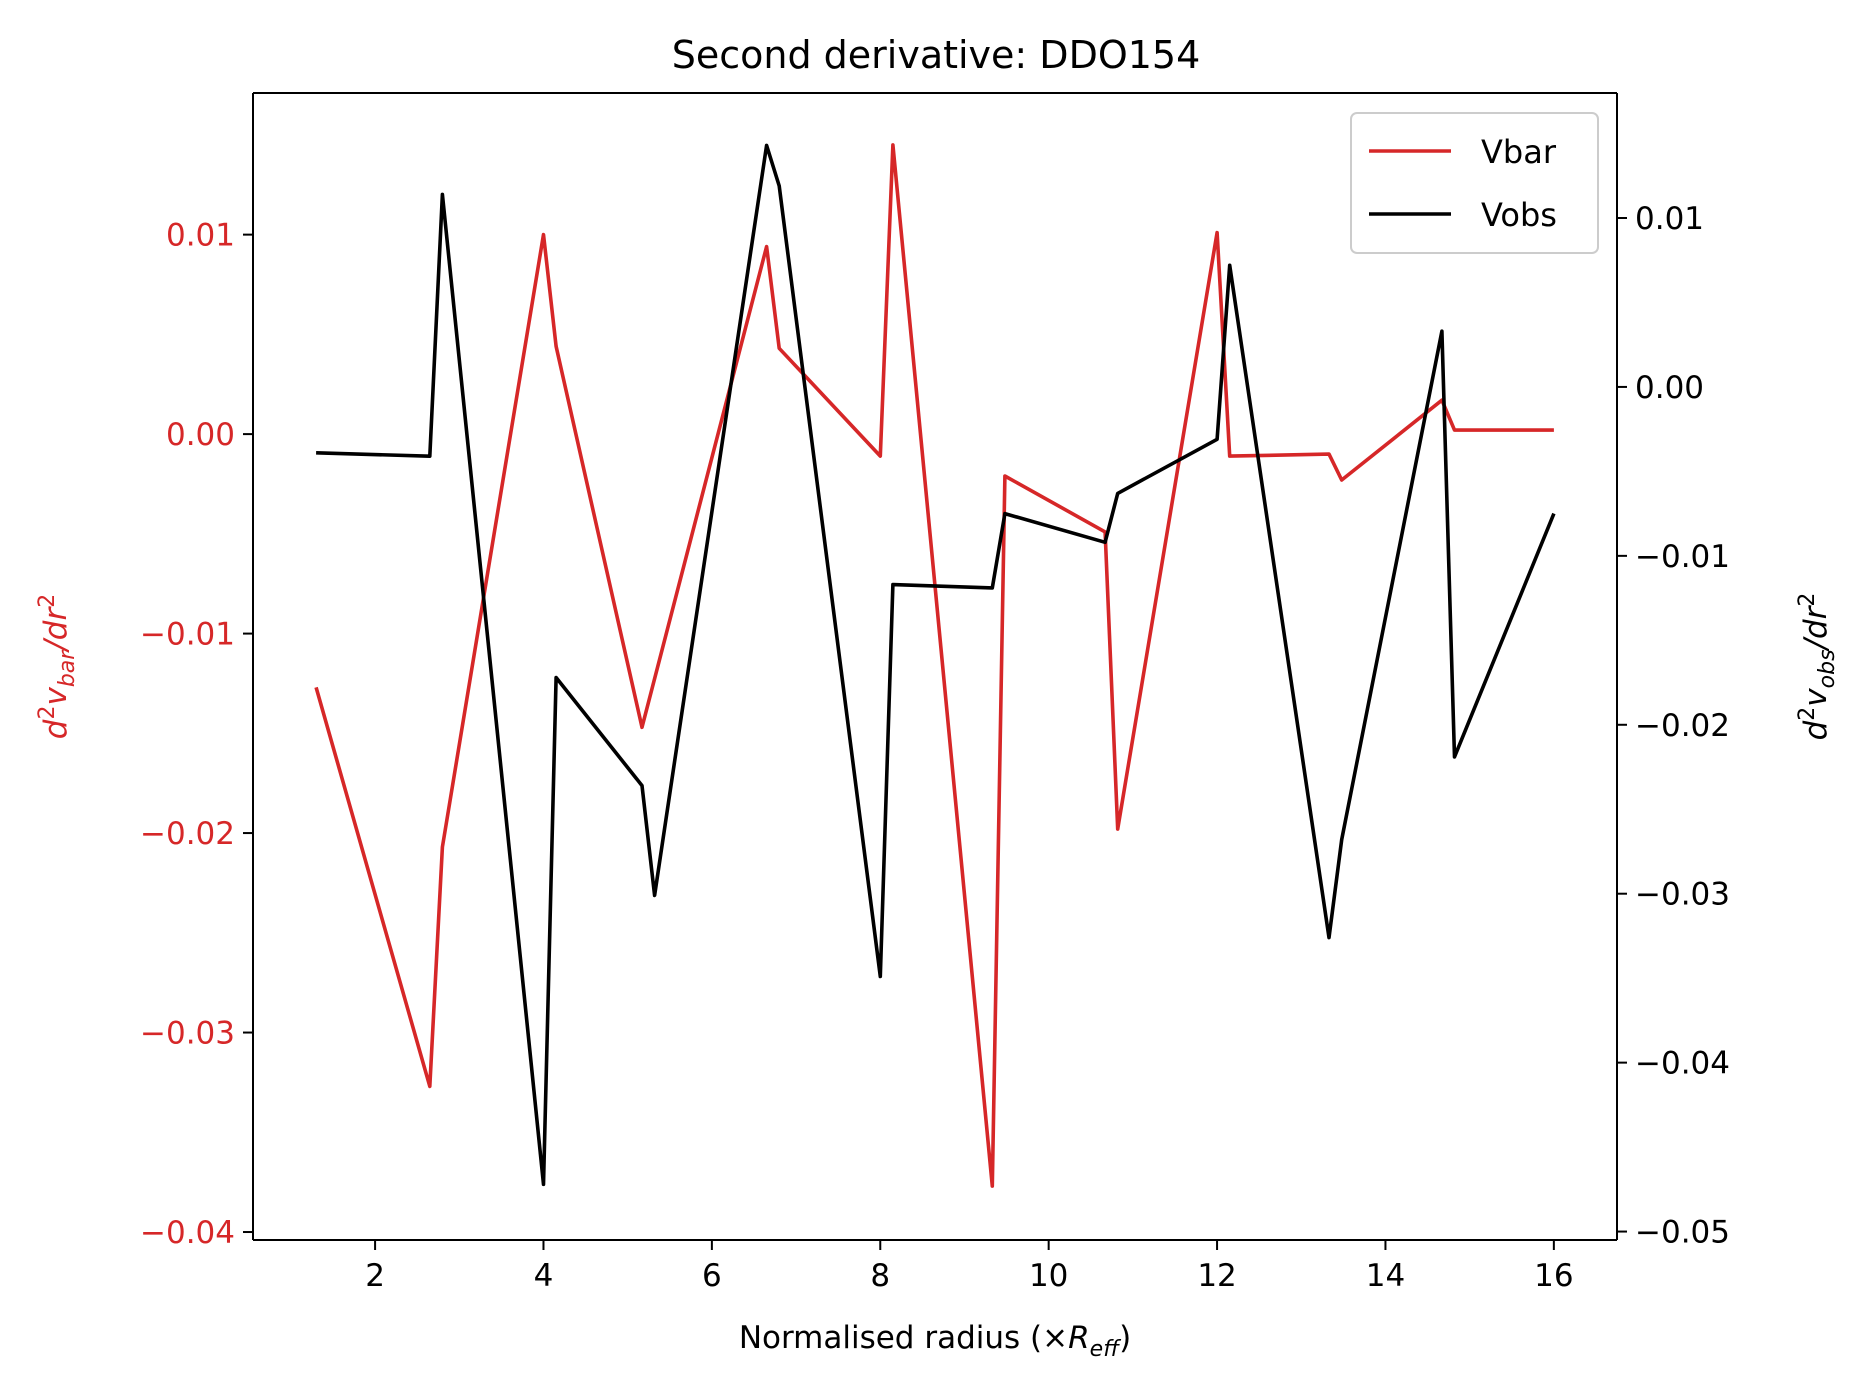 The width and height of the screenshot is (1862, 1397). I want to click on x-tick-label: 4, so click(544, 1276).